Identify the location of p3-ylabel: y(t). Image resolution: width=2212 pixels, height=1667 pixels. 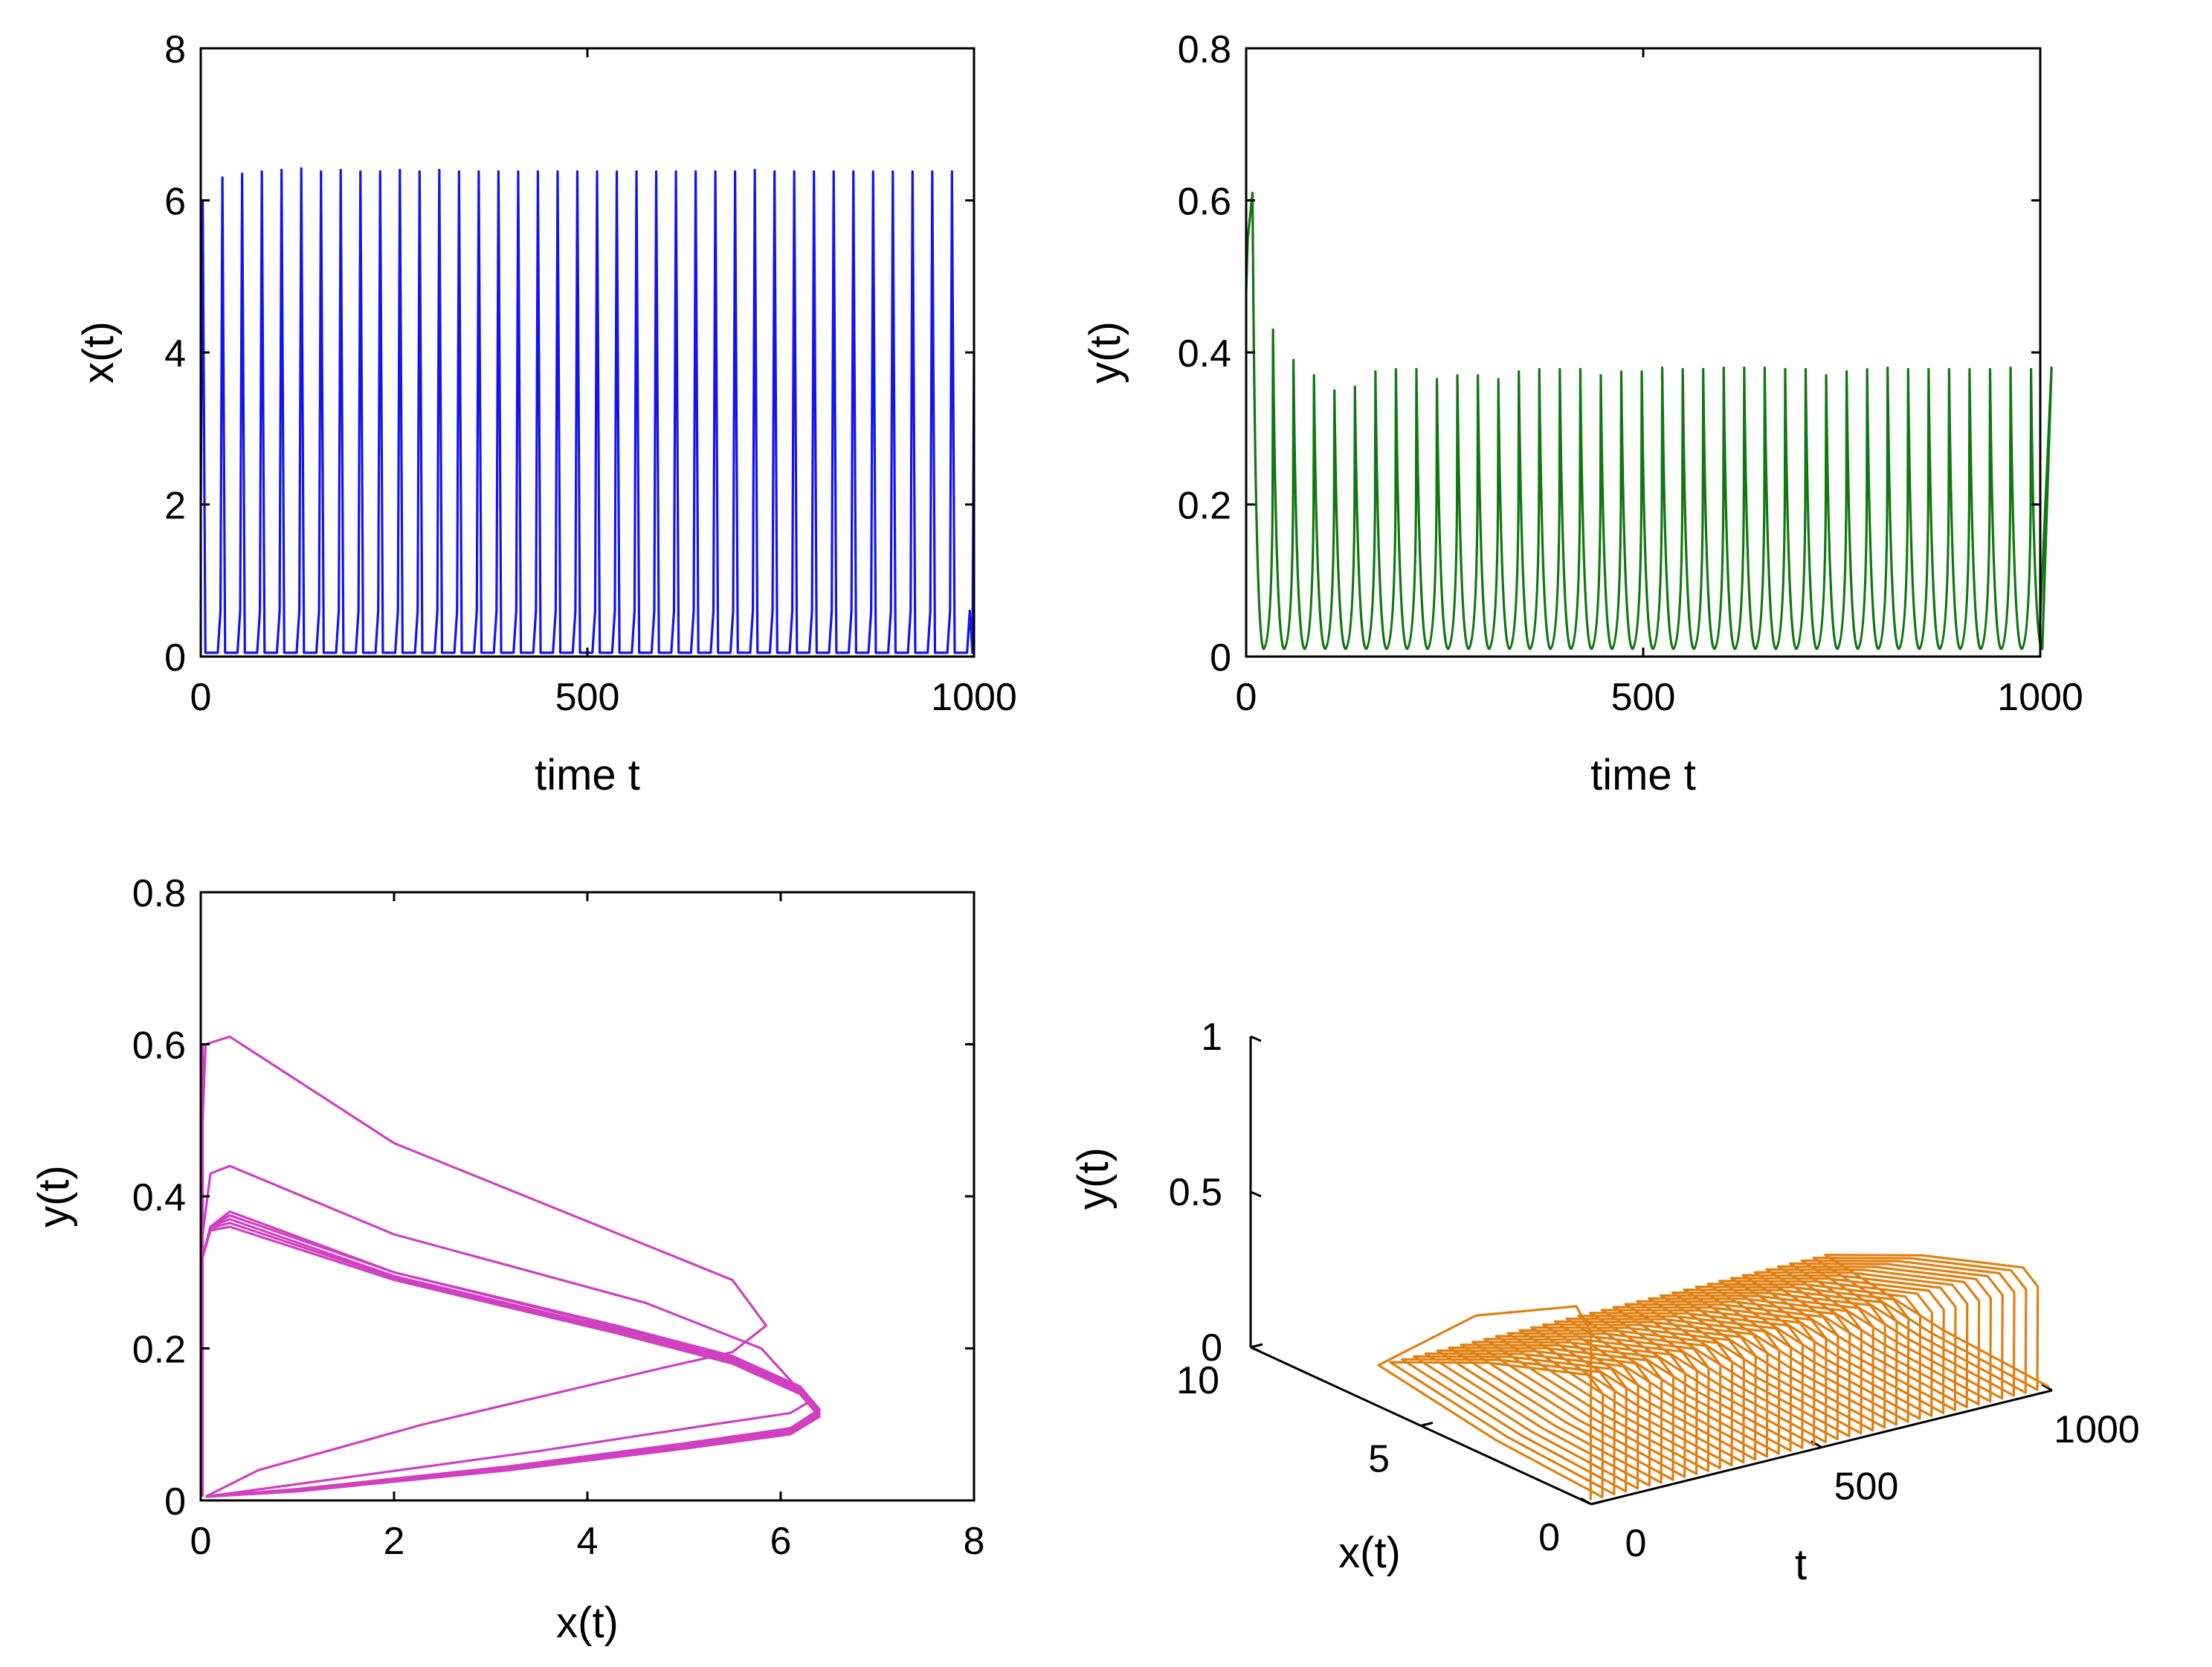
(54, 1196).